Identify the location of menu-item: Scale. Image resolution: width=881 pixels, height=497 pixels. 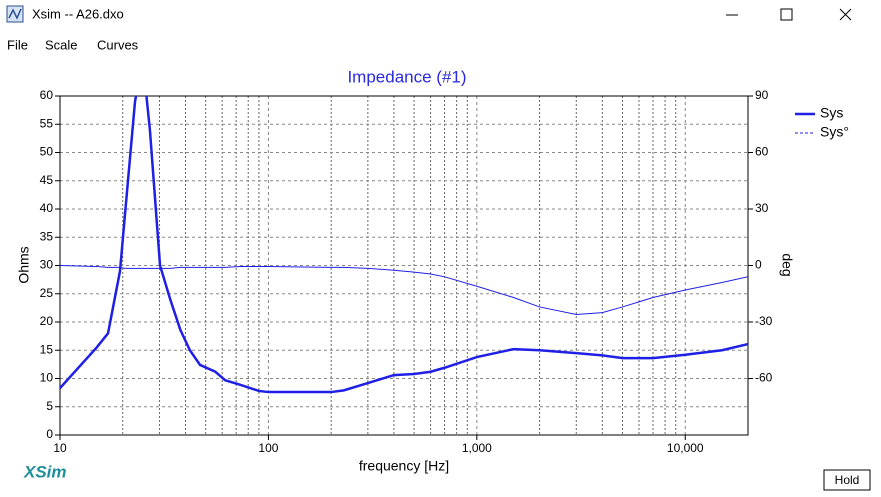
(61, 44).